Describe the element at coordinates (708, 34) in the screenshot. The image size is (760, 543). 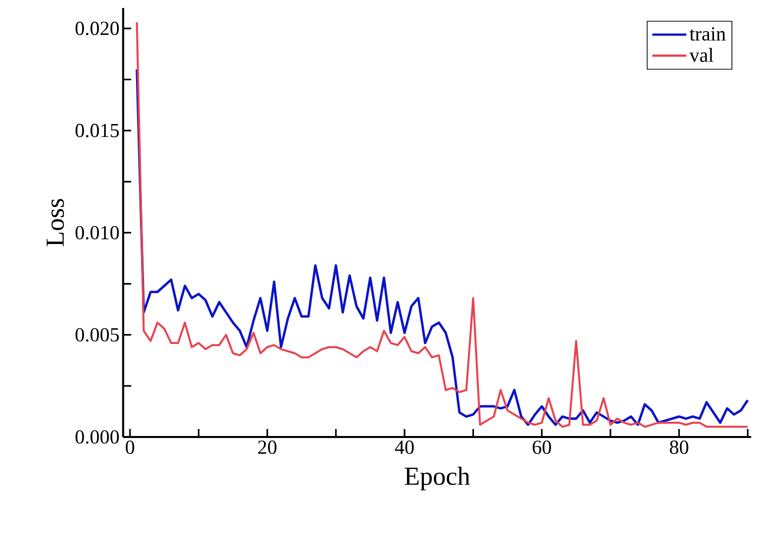
I see `legend-label: train` at that location.